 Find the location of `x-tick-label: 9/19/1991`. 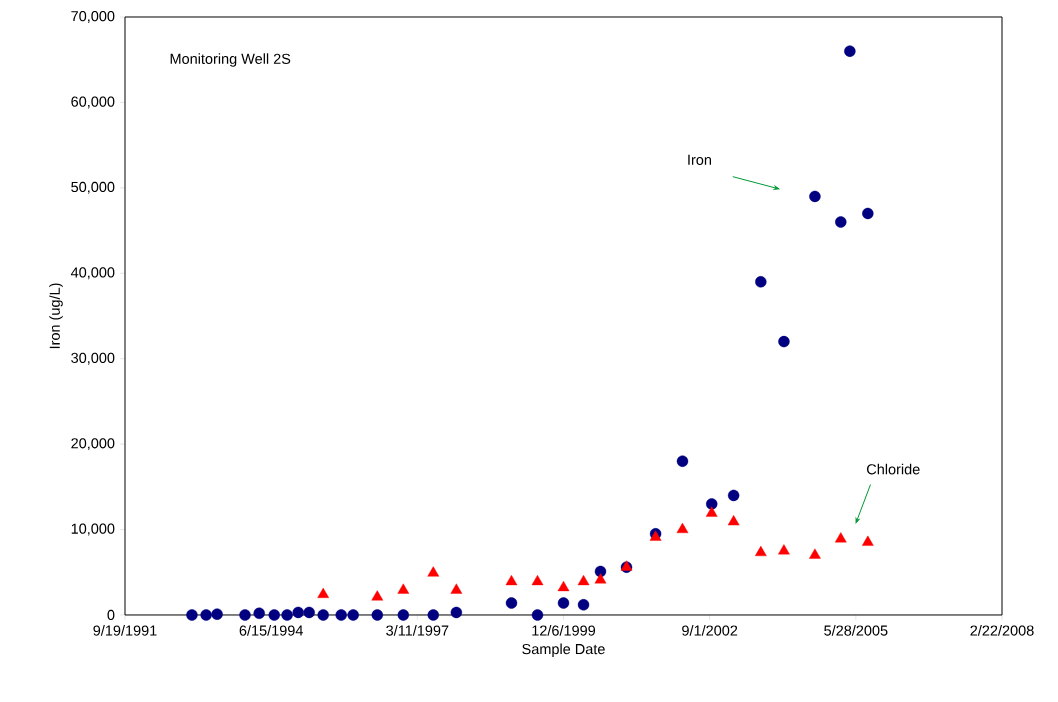

x-tick-label: 9/19/1991 is located at coordinates (125, 630).